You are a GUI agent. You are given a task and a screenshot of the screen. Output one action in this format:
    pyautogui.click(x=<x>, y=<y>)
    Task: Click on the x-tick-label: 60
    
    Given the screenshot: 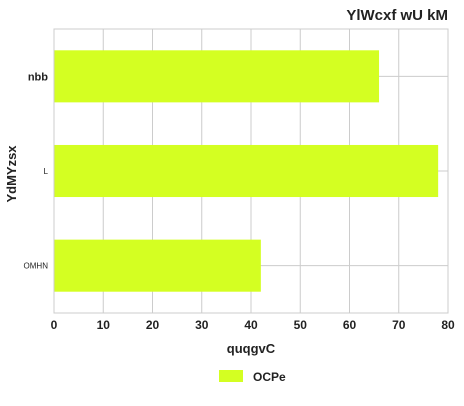 What is the action you would take?
    pyautogui.click(x=350, y=325)
    